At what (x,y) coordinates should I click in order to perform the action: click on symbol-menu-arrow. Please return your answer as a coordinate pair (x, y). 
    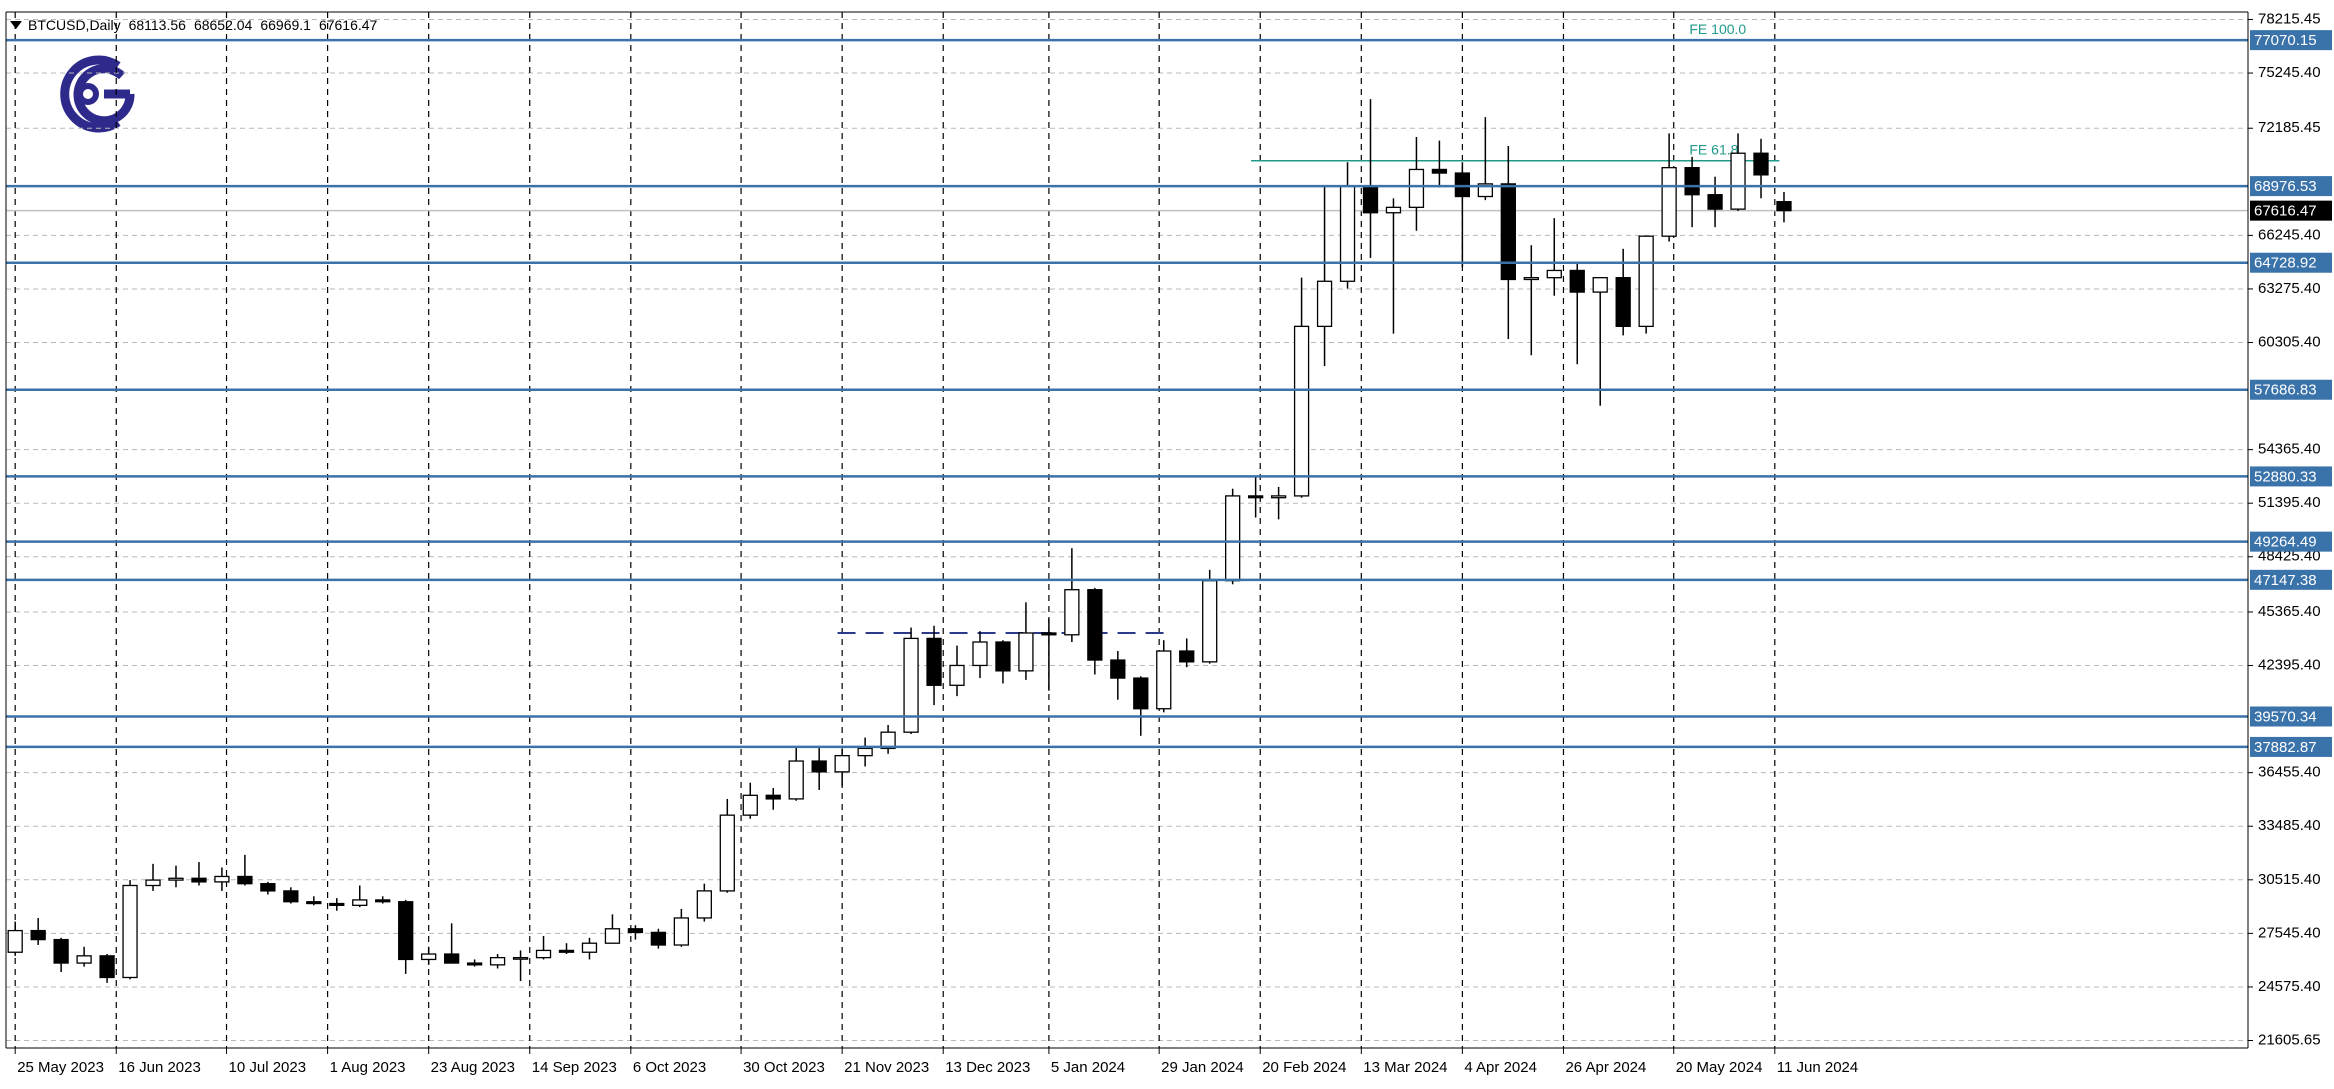
    Looking at the image, I should click on (16, 25).